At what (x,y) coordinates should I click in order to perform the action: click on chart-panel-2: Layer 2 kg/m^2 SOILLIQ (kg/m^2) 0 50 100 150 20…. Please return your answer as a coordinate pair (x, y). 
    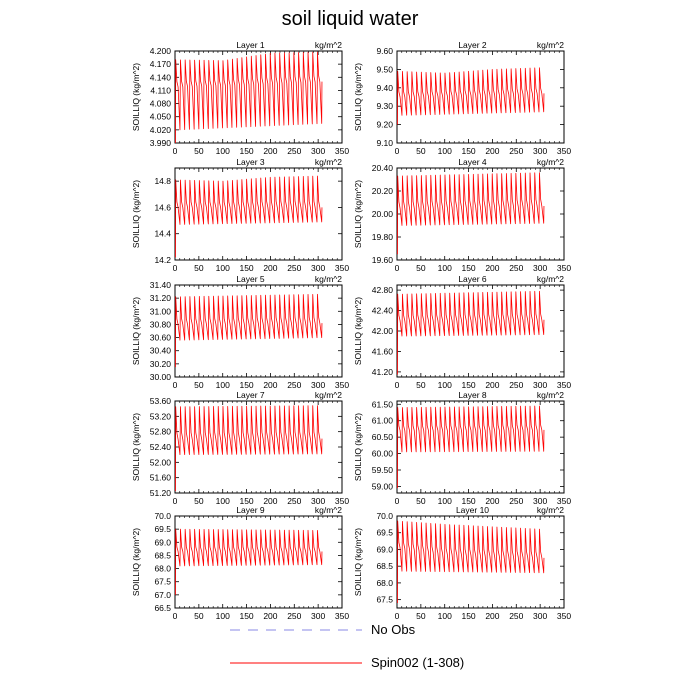
    Looking at the image, I should click on (462, 98).